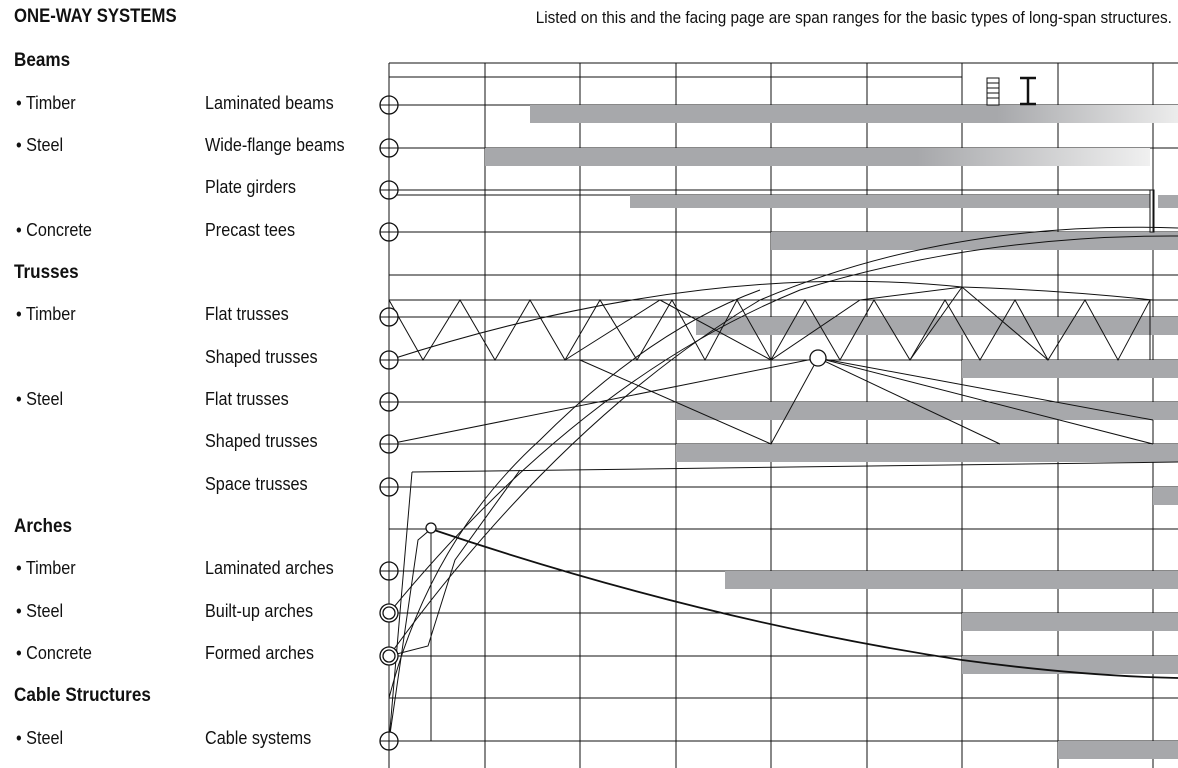  Describe the element at coordinates (927, 453) in the screenshot. I see `span-bar-steel-shaped-trusses` at that location.